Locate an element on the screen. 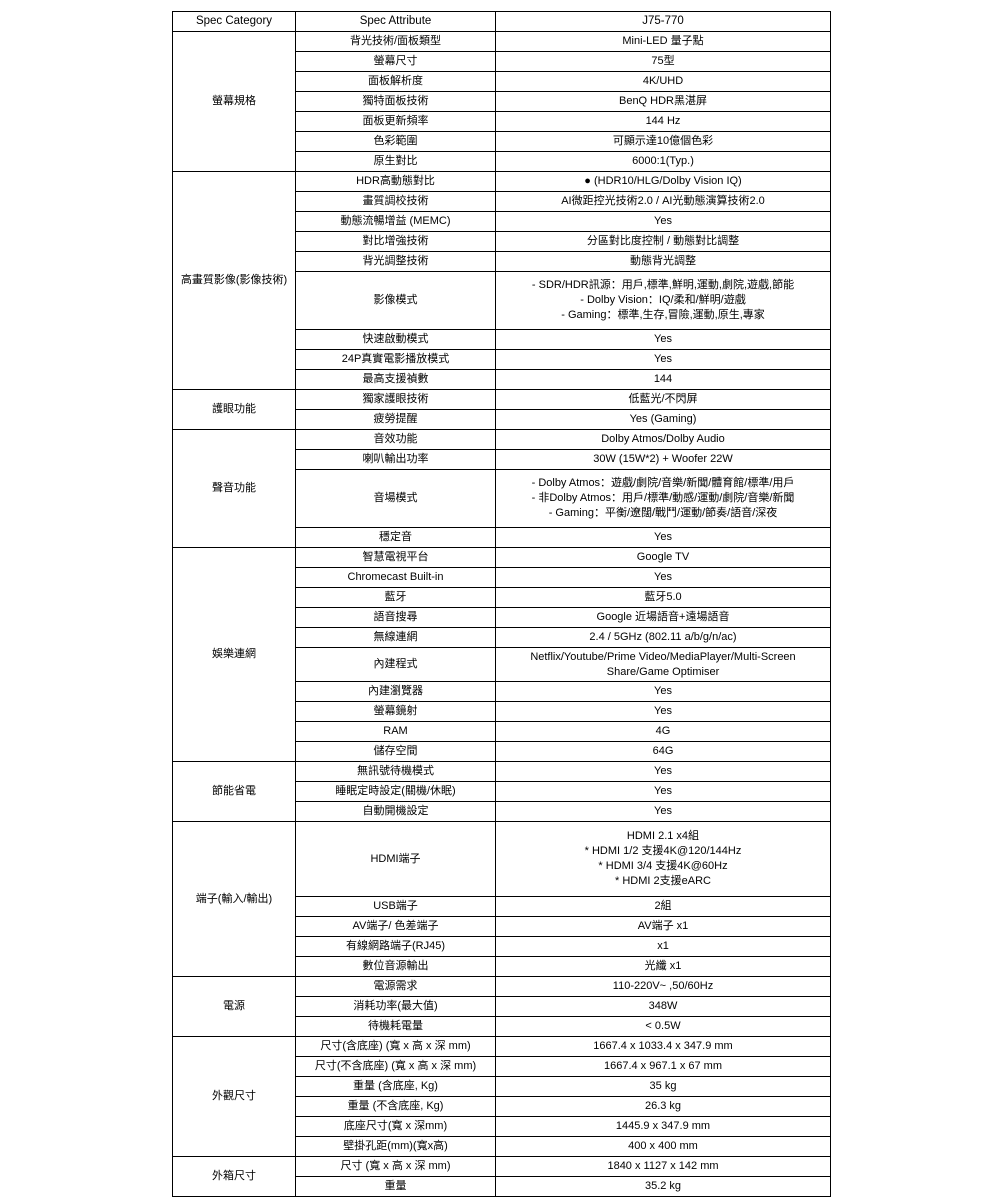  spec-value-cell: < 0.5W is located at coordinates (663, 1026).